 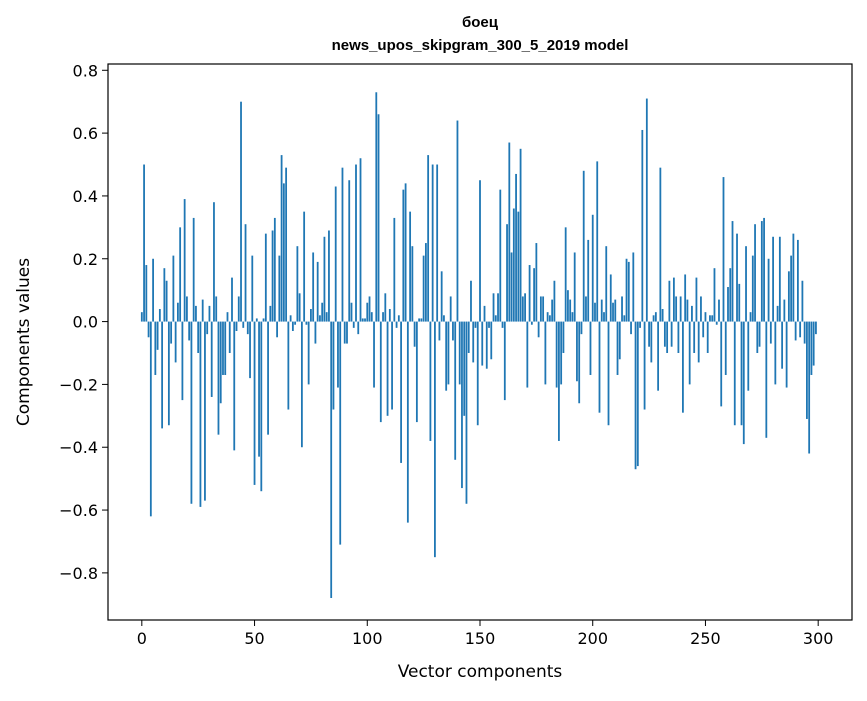 I want to click on x-tick-label-0: 0, so click(x=142, y=638).